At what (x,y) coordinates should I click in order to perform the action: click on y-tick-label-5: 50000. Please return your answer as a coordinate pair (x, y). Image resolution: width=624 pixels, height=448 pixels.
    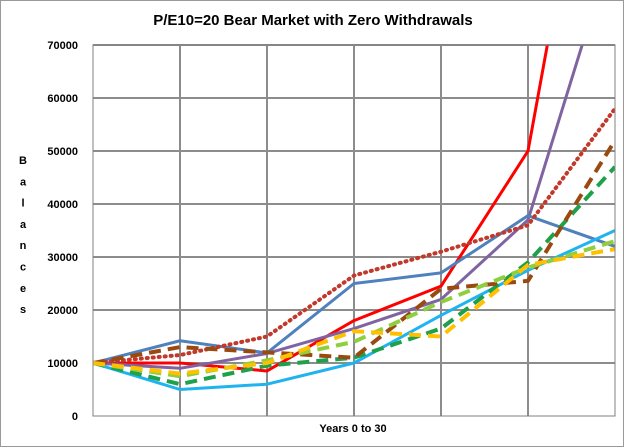
    Looking at the image, I should click on (62, 152).